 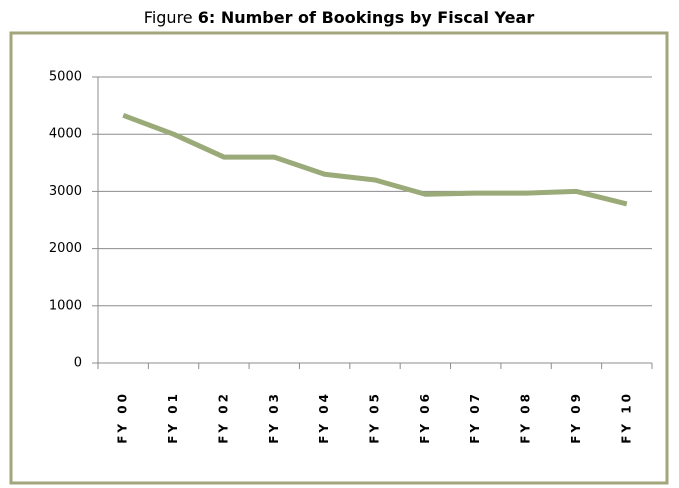 I want to click on x-tick-label: FY 01, so click(x=173, y=417).